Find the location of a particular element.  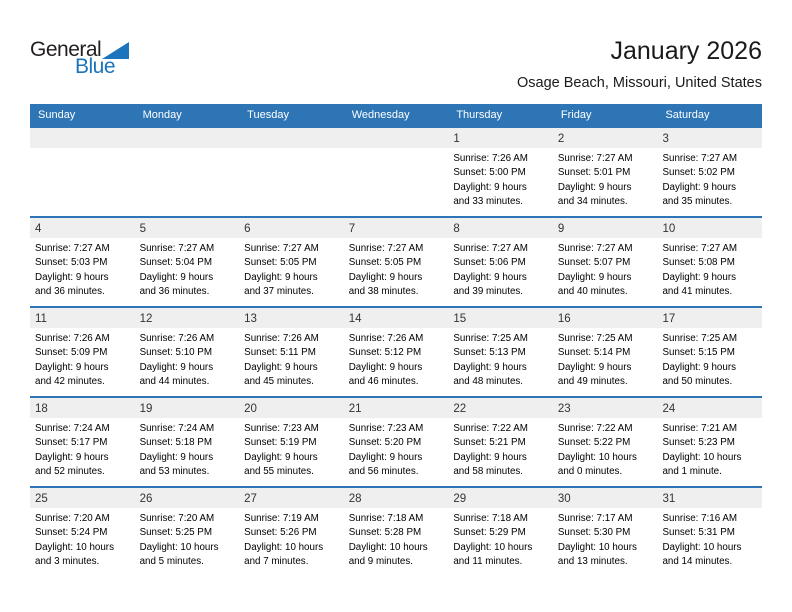

detail-line: and 3 minutes. is located at coordinates (67, 562).